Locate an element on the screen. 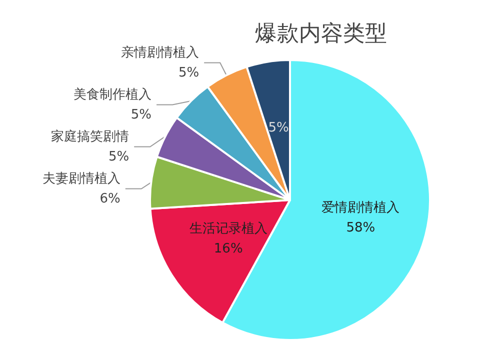  data-label: 6% is located at coordinates (110, 198).